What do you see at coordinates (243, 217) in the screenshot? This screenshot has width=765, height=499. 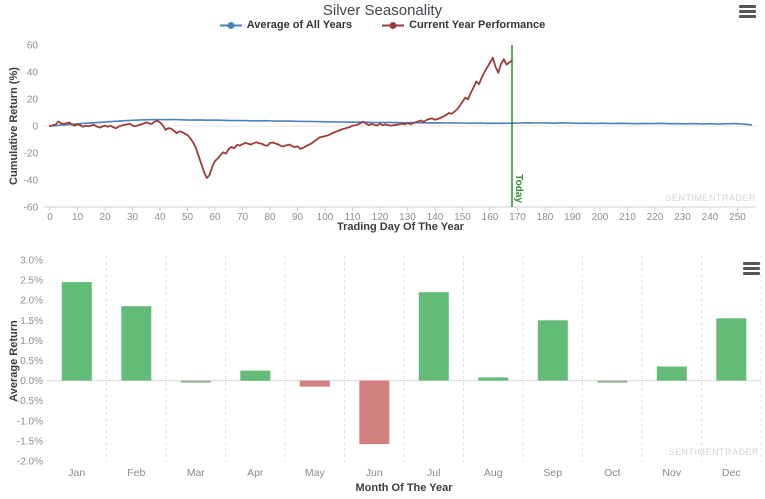 I see `x-tick-label: 70` at bounding box center [243, 217].